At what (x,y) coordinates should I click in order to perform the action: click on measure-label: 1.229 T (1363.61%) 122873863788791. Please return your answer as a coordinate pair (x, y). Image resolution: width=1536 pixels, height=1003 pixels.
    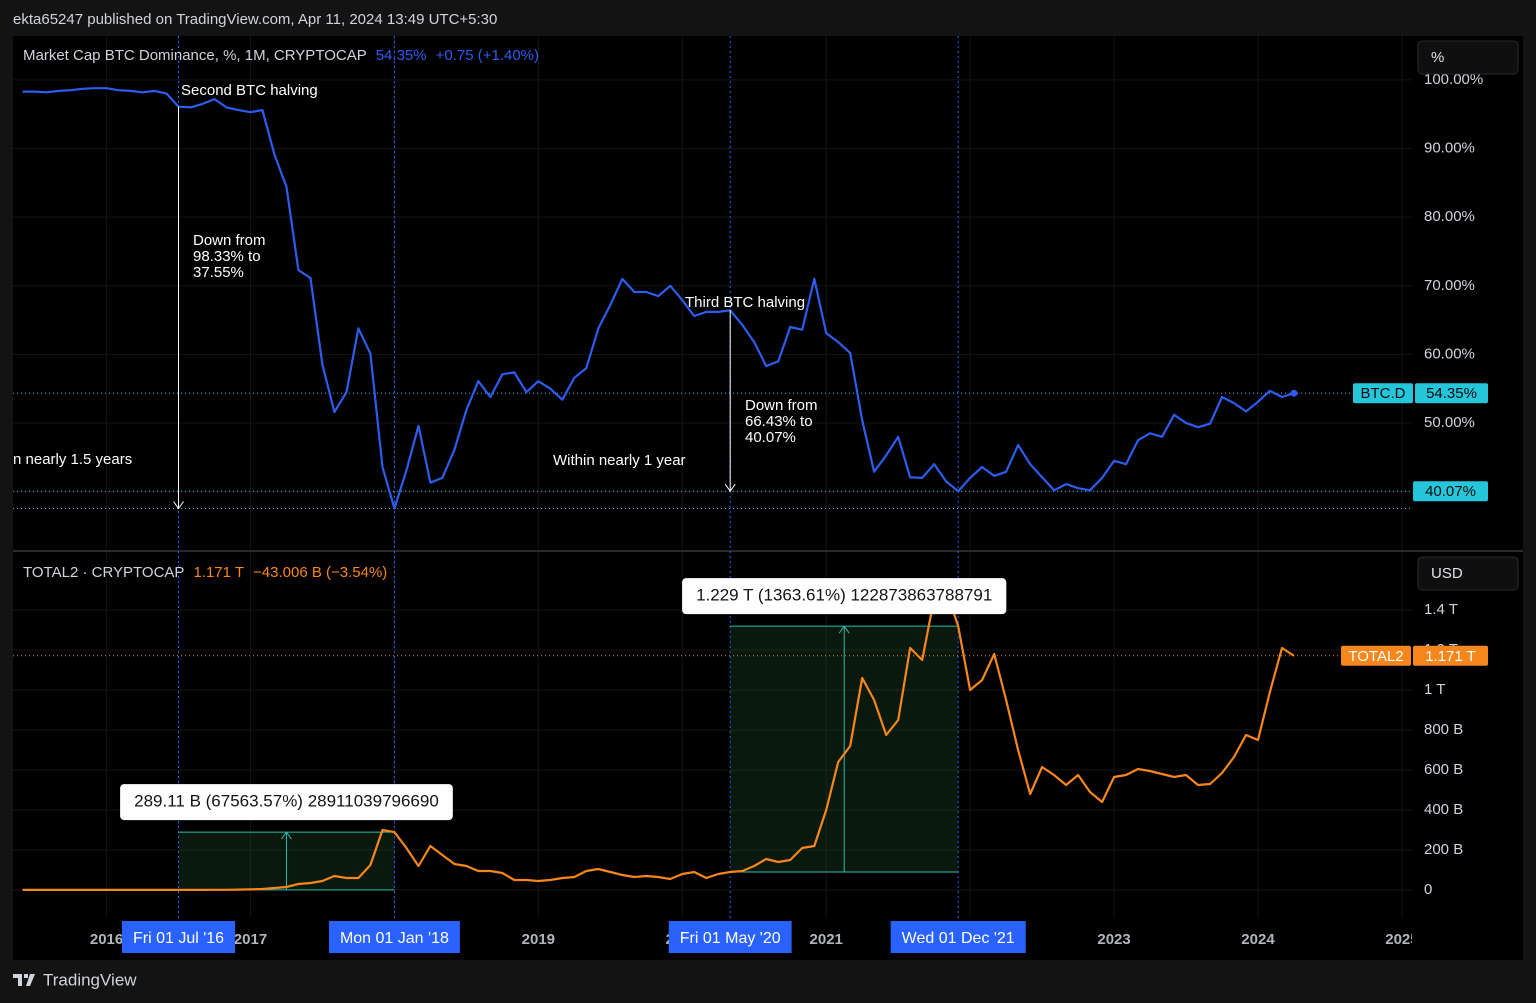
    Looking at the image, I should click on (844, 596).